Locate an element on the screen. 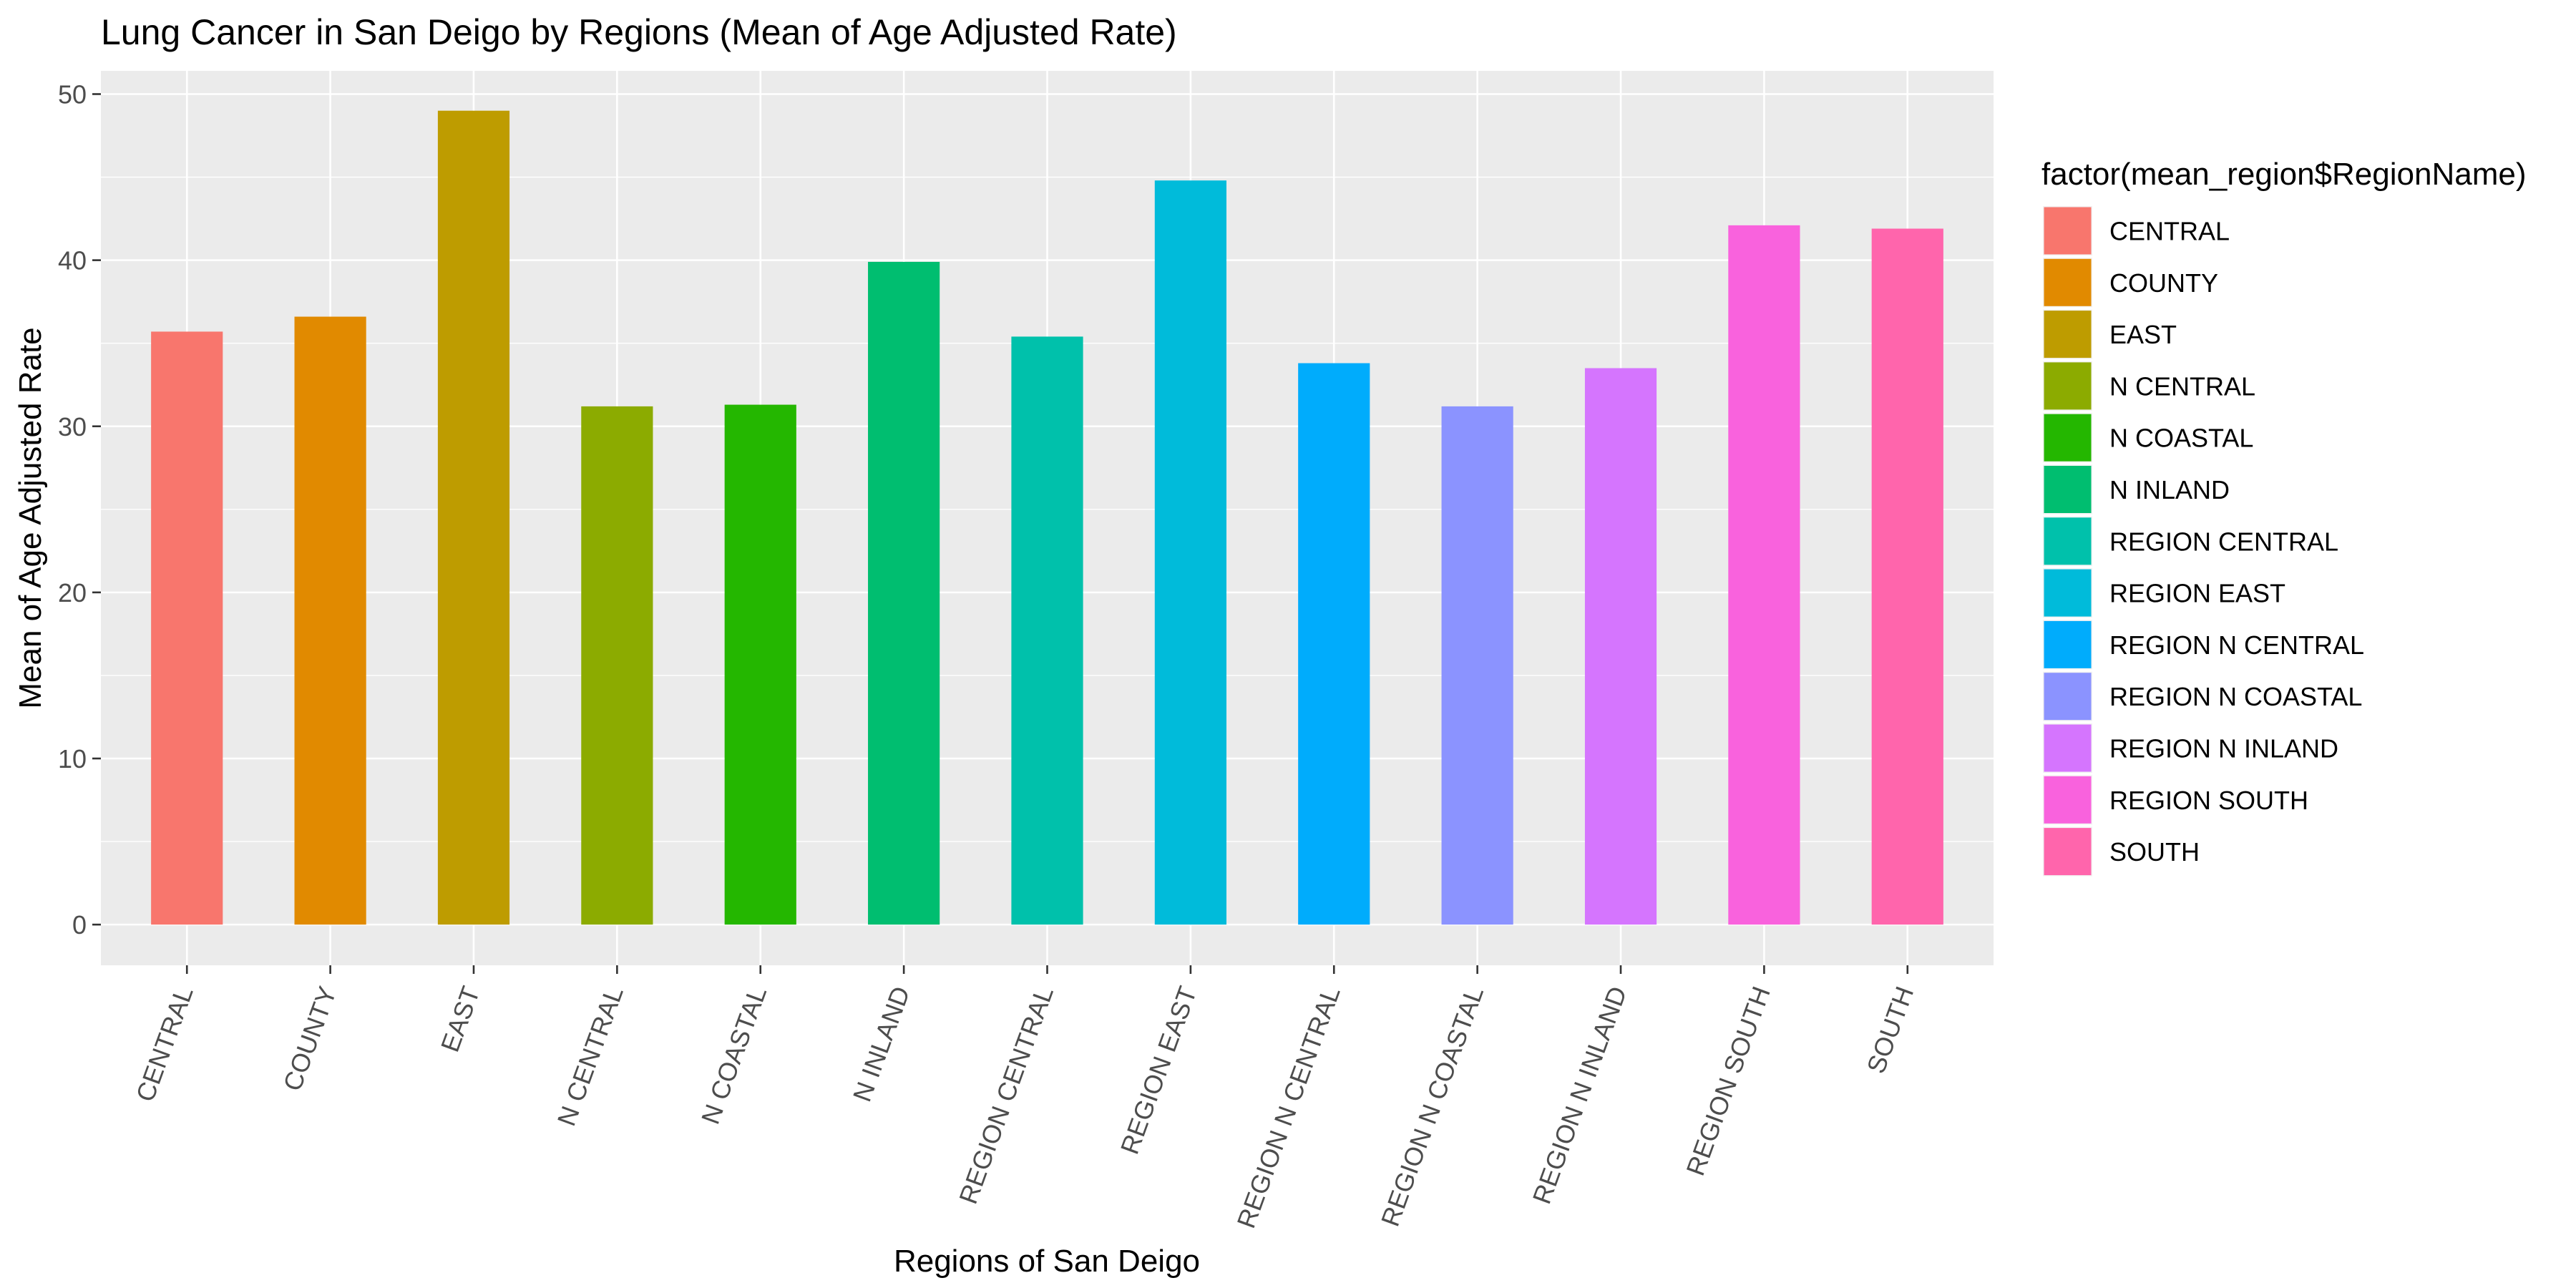 The height and width of the screenshot is (1288, 2576). y-tick-label: 40 is located at coordinates (72, 260).